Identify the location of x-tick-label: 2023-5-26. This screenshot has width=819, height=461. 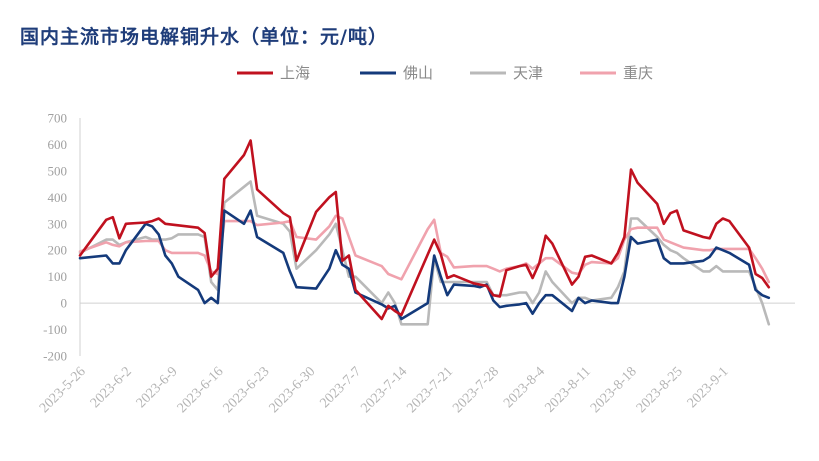
(63, 390).